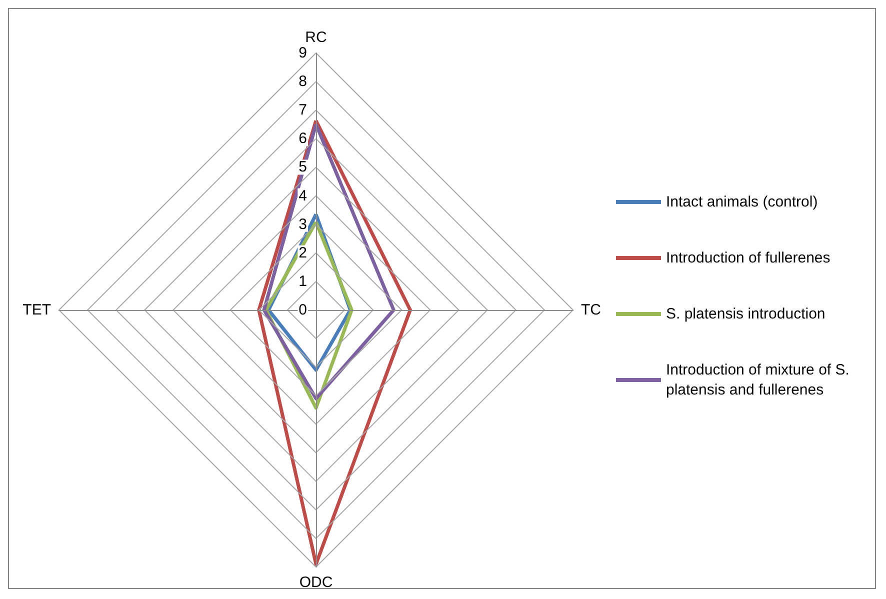  I want to click on y-tick-label: 3, so click(302, 224).